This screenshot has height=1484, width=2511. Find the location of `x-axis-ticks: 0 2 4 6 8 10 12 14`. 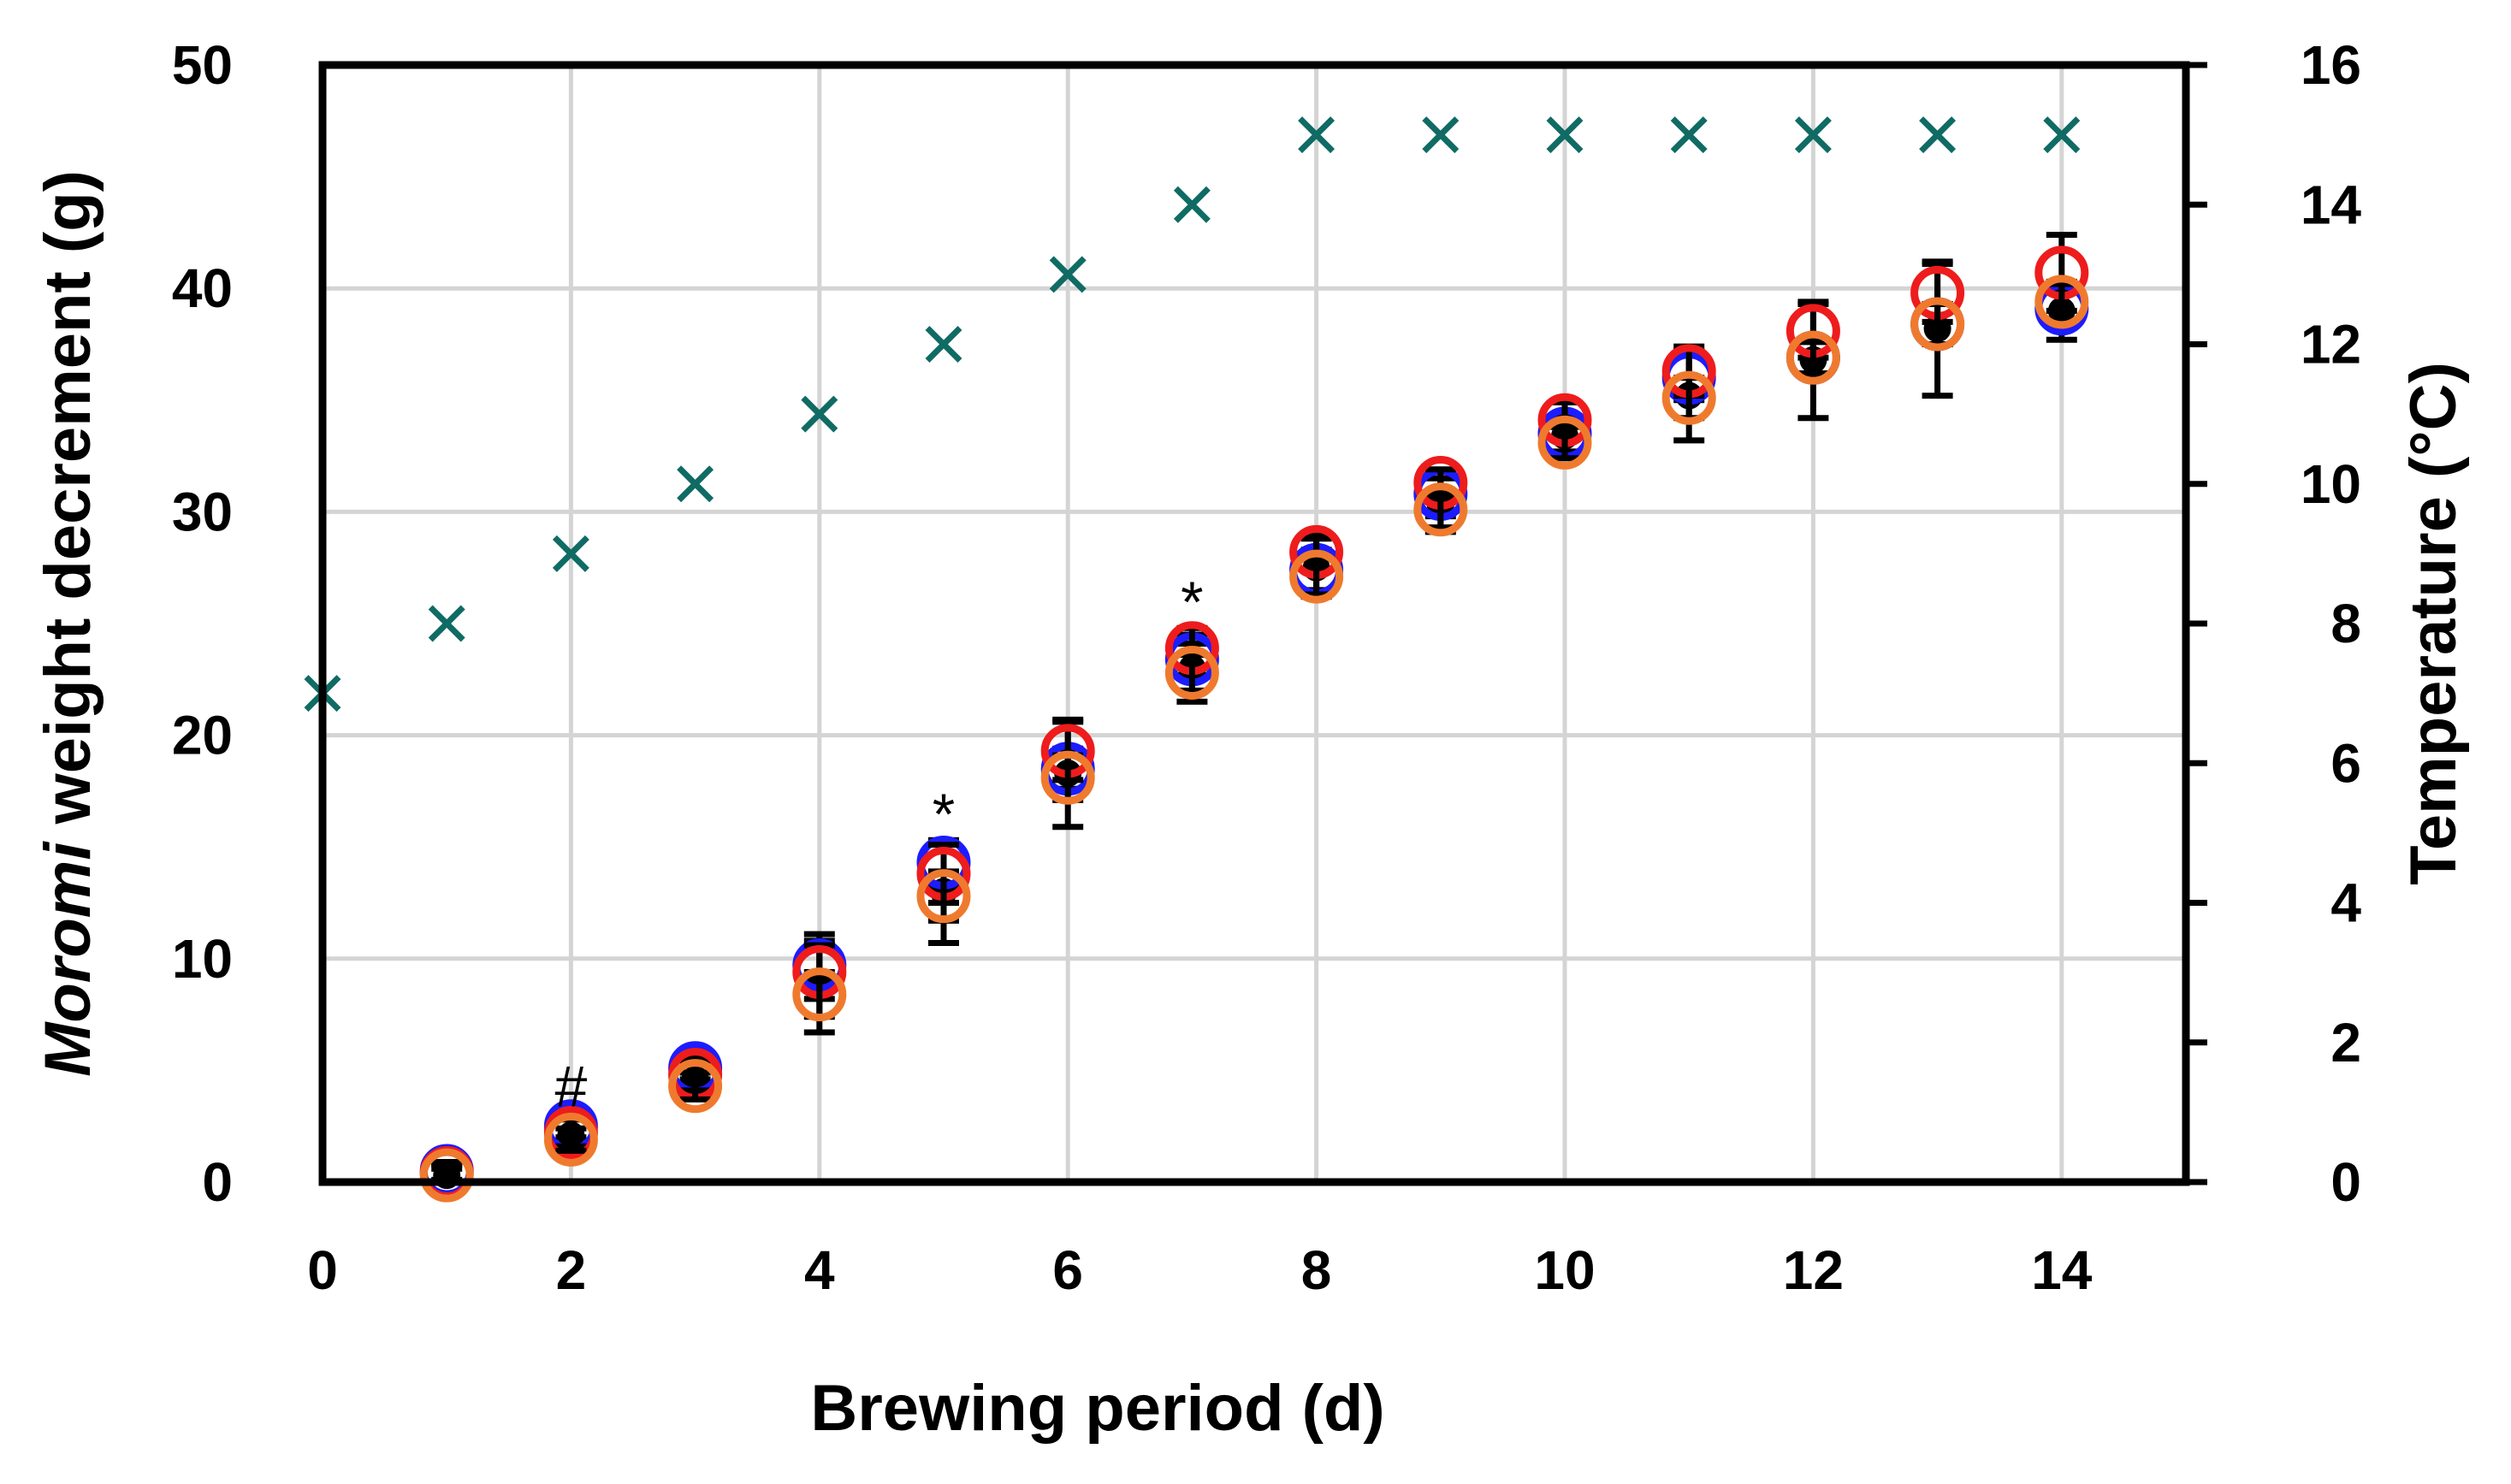

x-axis-ticks: 0 2 4 6 8 10 12 14 is located at coordinates (1200, 1270).